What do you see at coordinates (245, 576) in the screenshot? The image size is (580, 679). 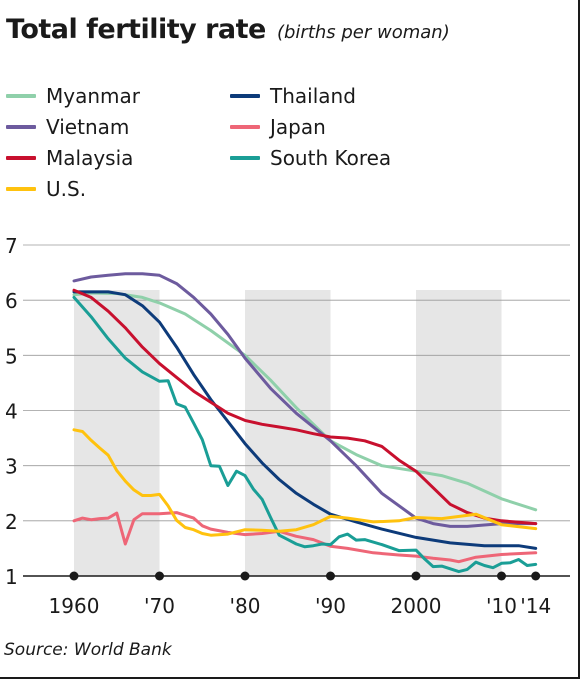 I see `x-tick-dot-1980` at bounding box center [245, 576].